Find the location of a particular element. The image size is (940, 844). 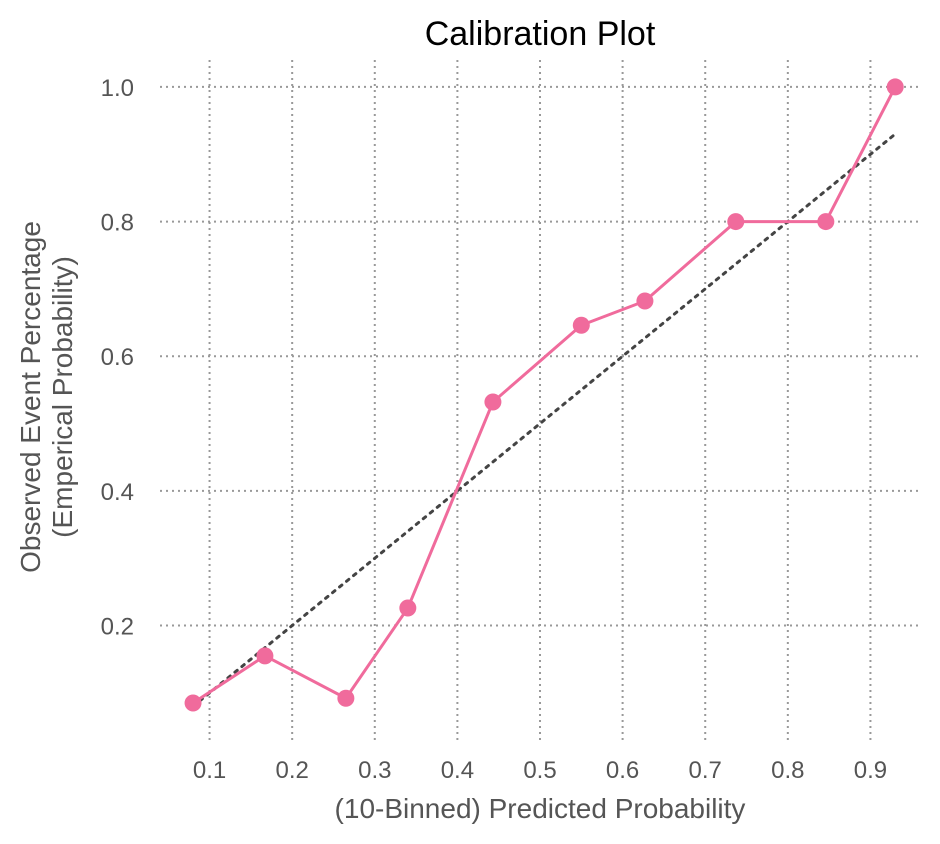

y-axis-label-line2: (Emperical Probability) is located at coordinates (62, 397).